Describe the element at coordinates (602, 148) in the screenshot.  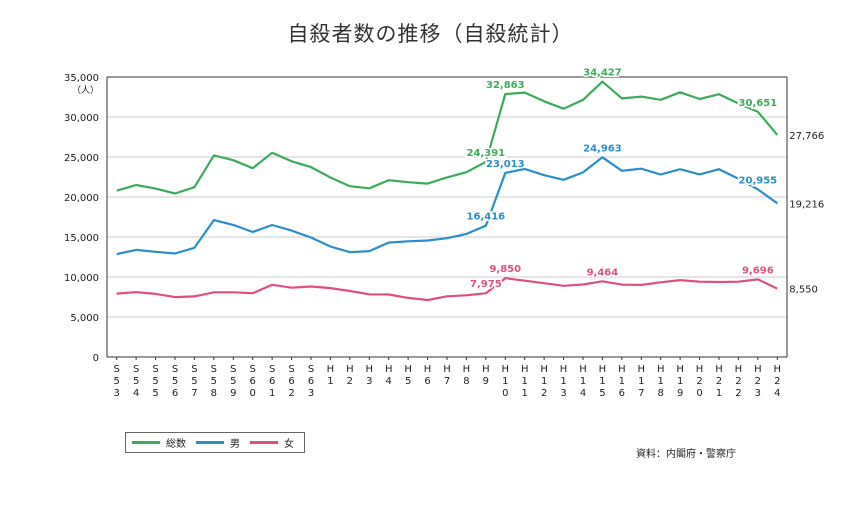
I see `data-label: 24,963` at that location.